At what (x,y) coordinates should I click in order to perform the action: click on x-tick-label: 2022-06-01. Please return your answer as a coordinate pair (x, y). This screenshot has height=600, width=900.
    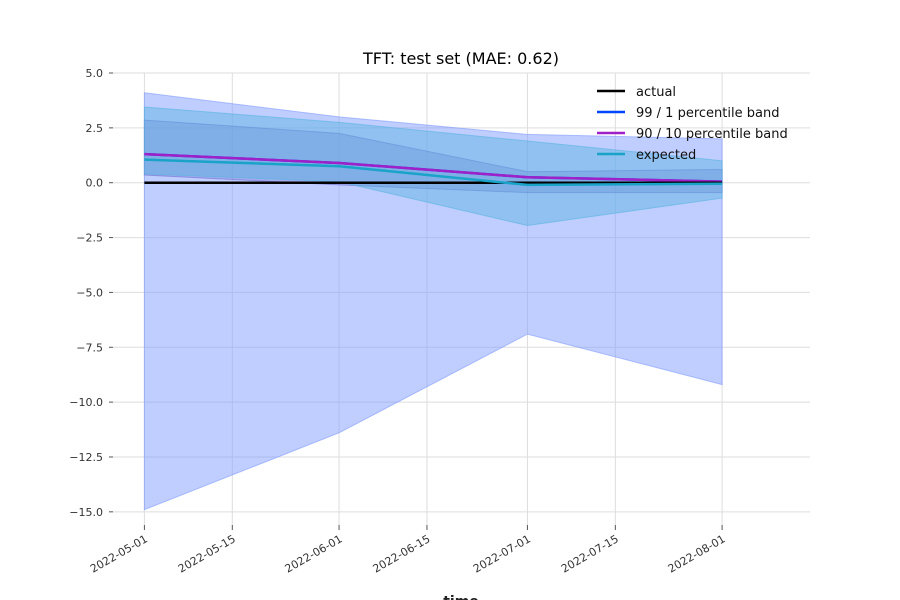
    Looking at the image, I should click on (314, 553).